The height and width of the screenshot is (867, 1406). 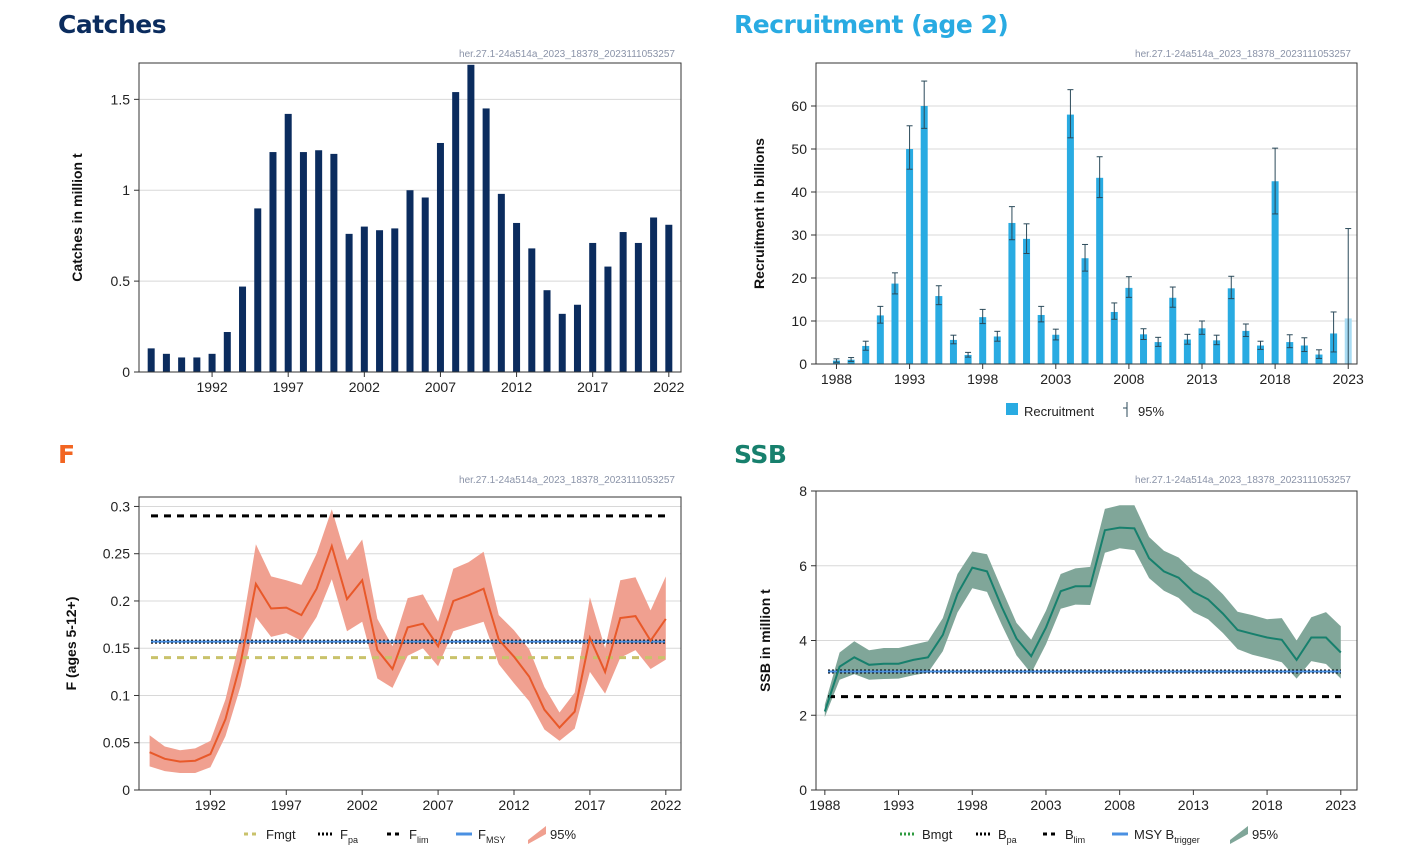 What do you see at coordinates (1340, 805) in the screenshot?
I see `x-tick-label: 2023` at bounding box center [1340, 805].